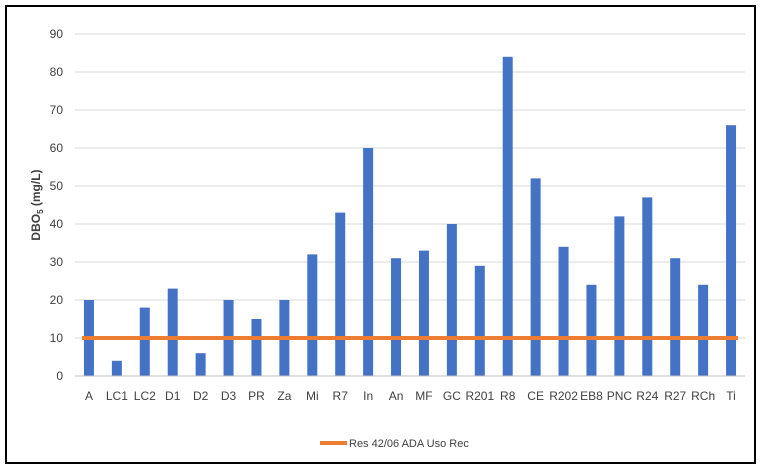 The image size is (763, 471). What do you see at coordinates (57, 148) in the screenshot?
I see `y-tick-label: 60` at bounding box center [57, 148].